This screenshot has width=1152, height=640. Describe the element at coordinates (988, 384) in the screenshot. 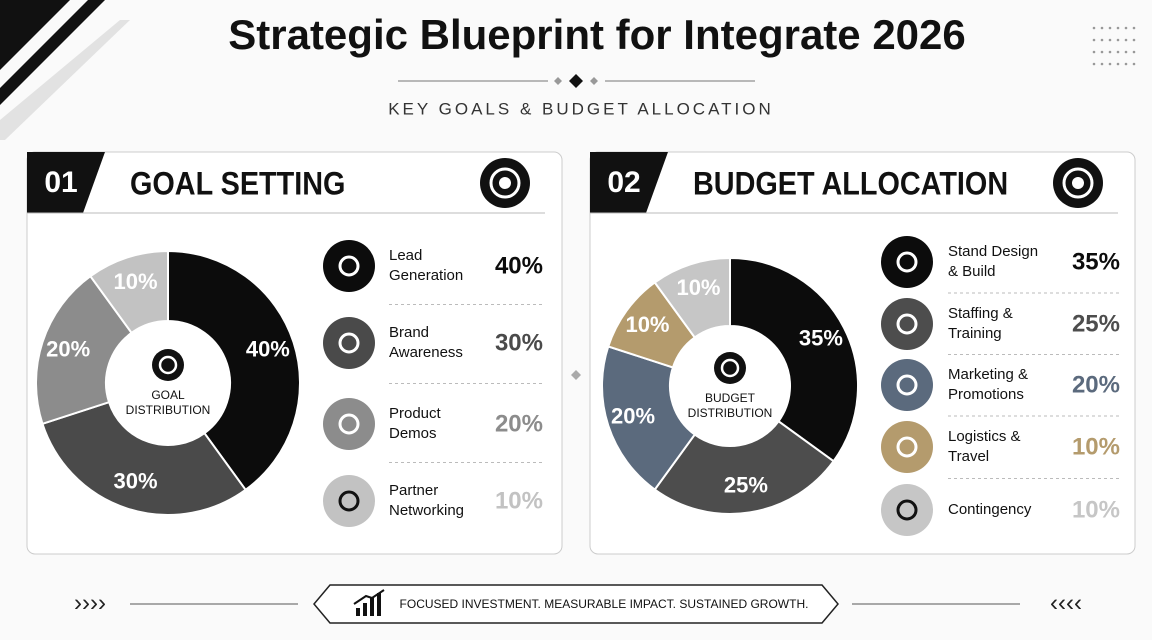

I see `legend-name: Marketing & Promotions` at that location.